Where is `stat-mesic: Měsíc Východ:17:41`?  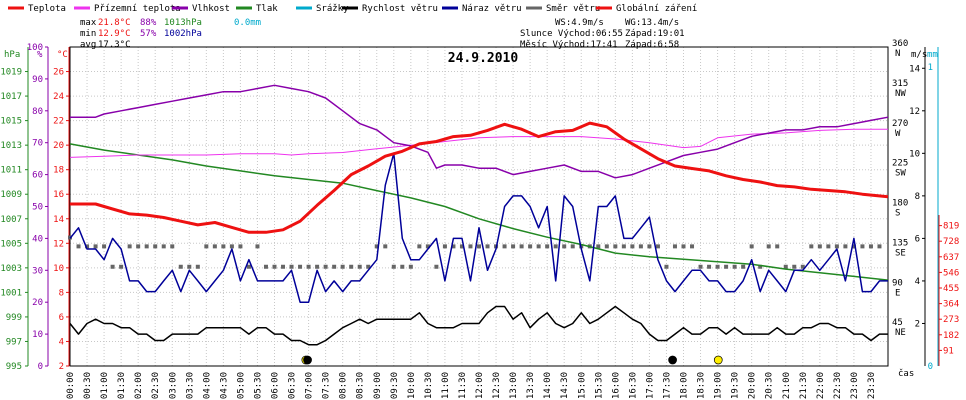 stat-mesic: Měsíc Východ:17:41 is located at coordinates (569, 45).